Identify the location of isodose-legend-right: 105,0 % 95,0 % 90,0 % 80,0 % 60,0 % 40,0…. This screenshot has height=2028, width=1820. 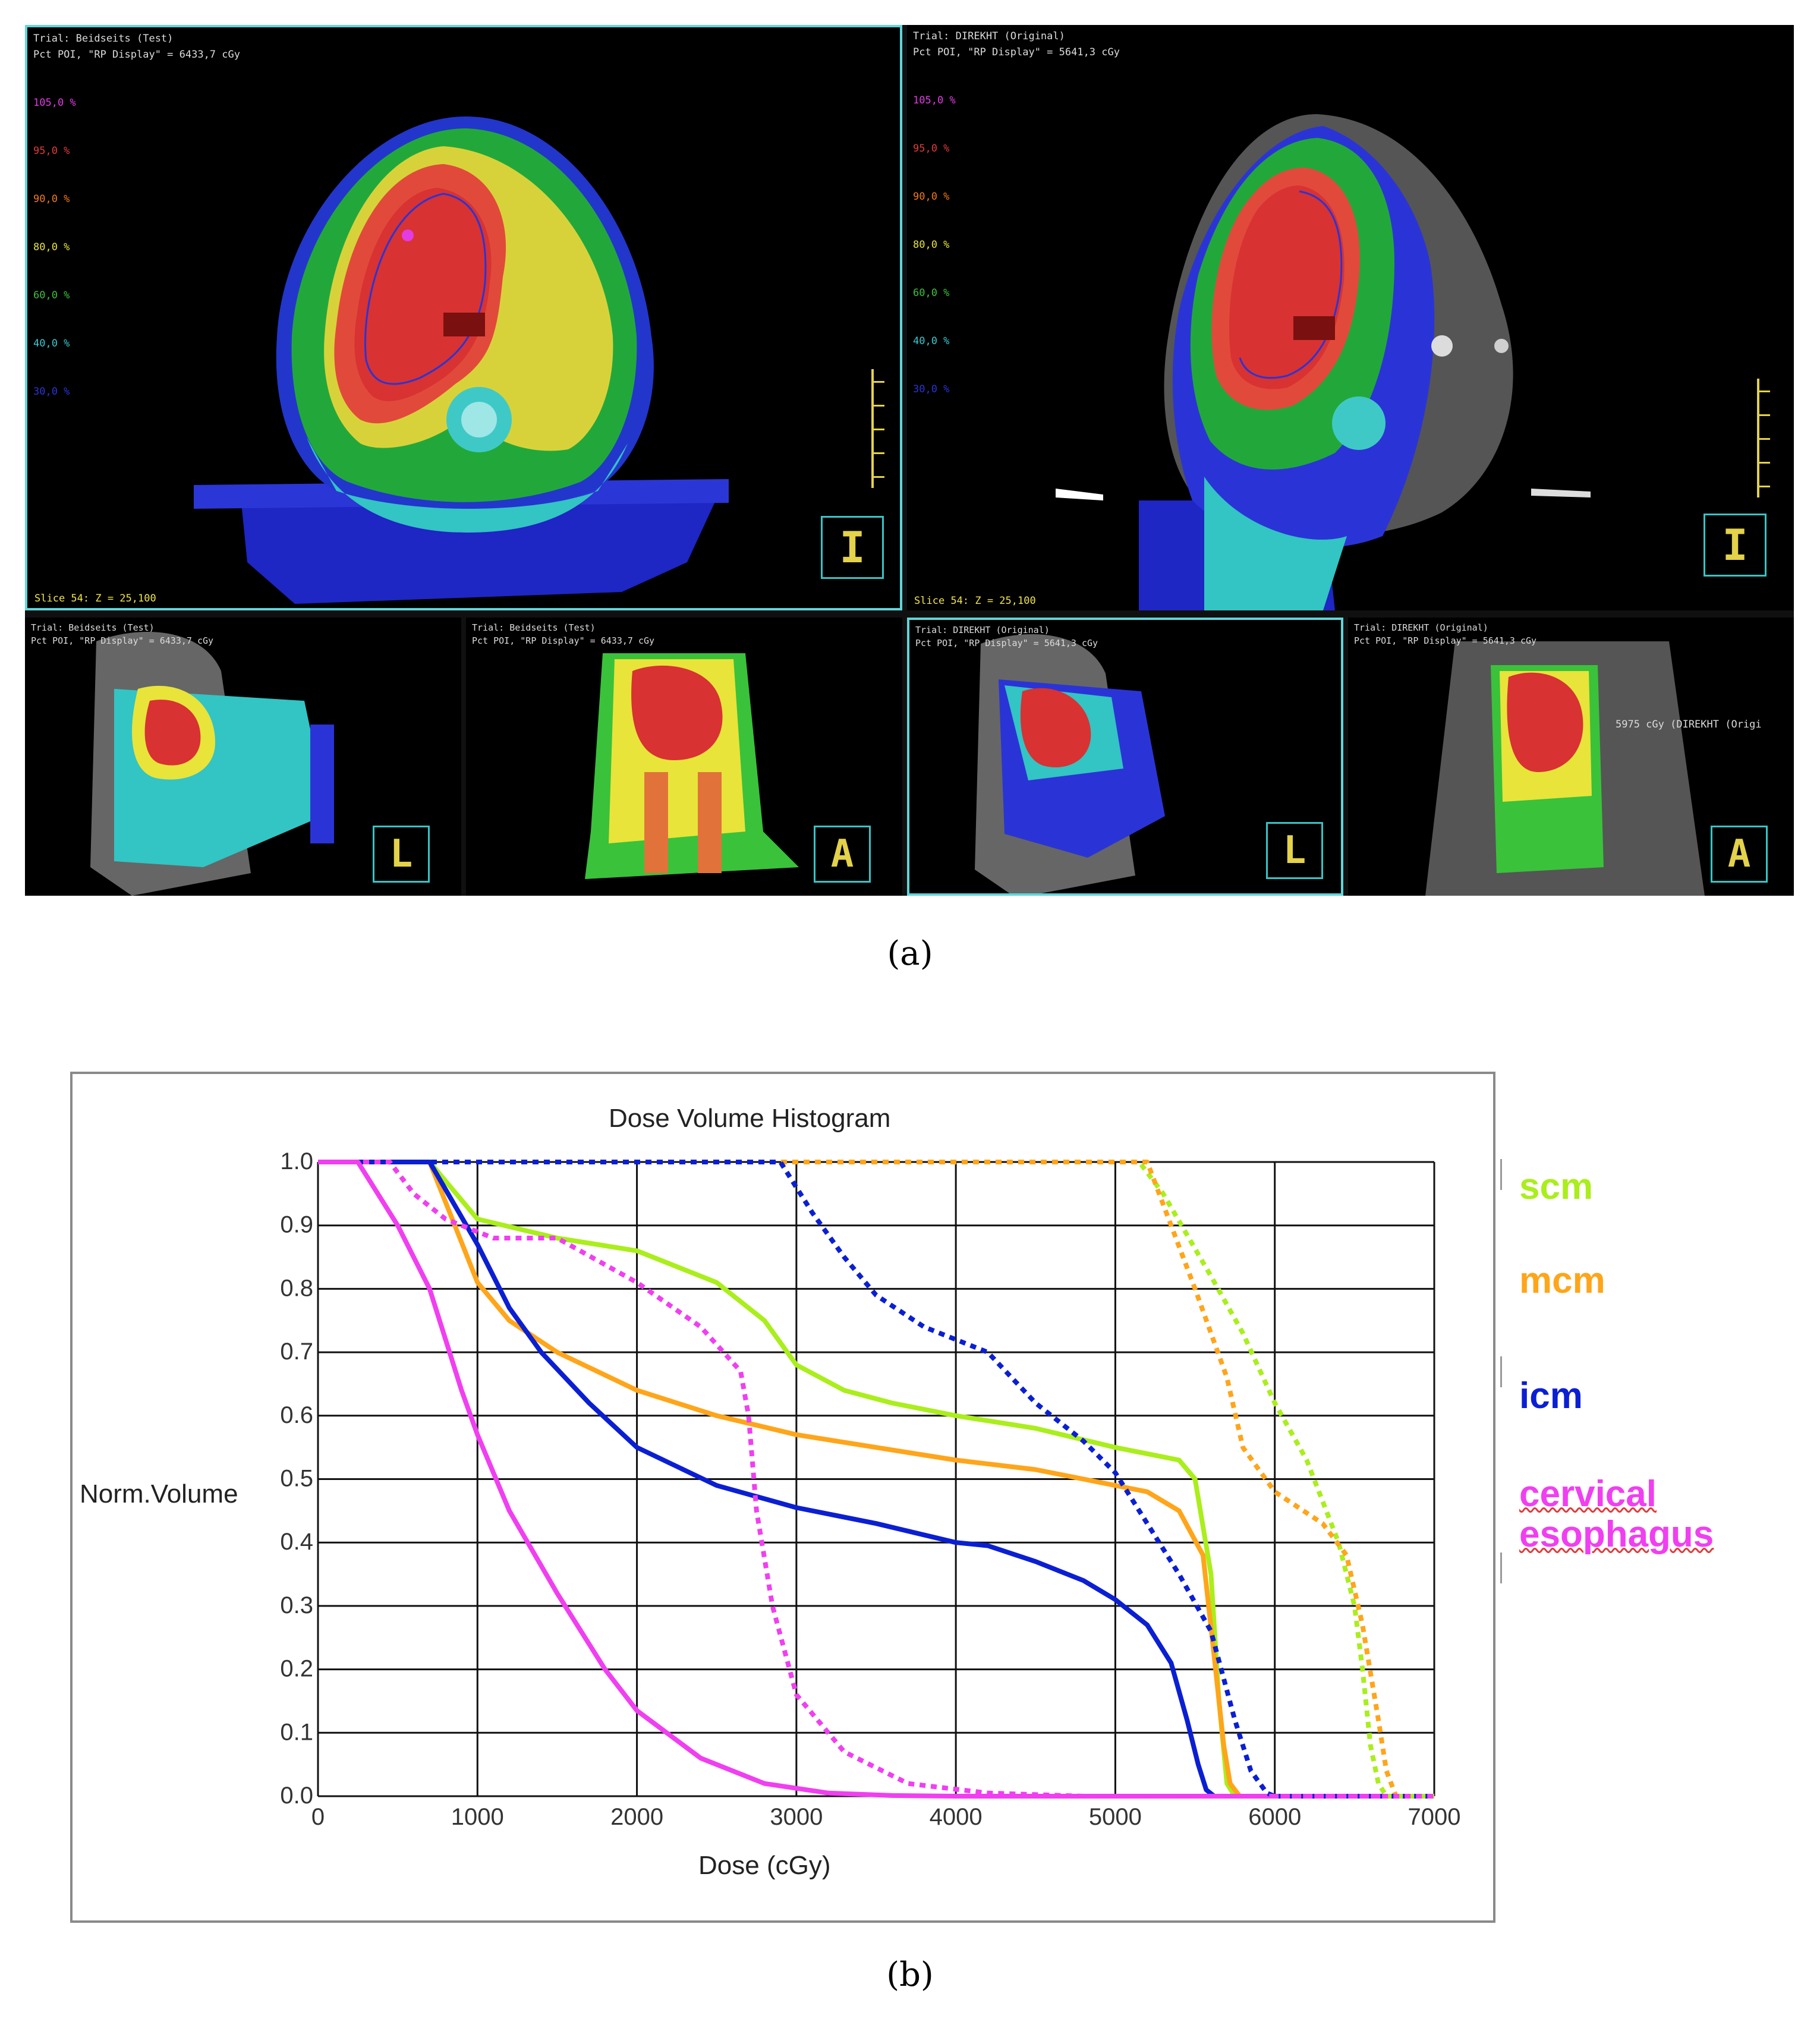
(934, 245).